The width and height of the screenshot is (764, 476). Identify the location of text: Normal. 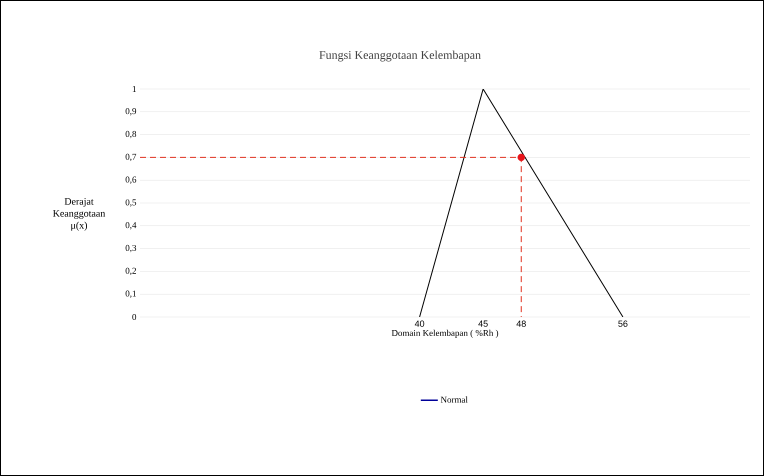
(454, 399).